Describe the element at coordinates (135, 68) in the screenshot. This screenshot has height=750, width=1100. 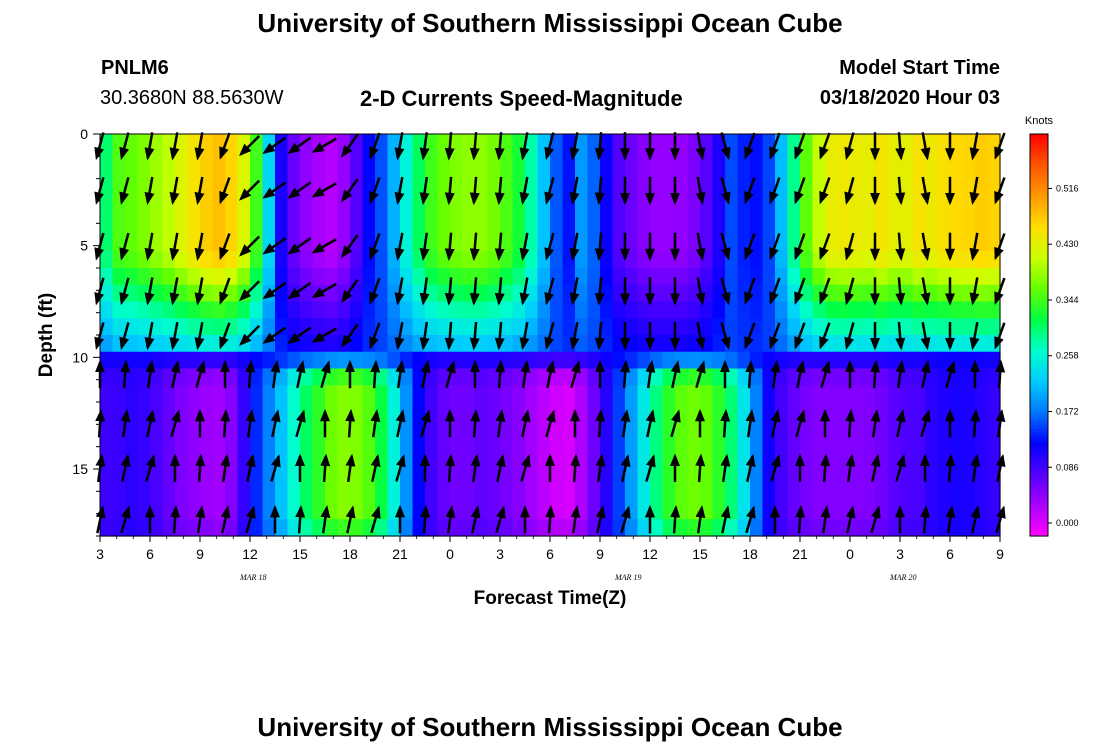
I see `station-id: PNLM6` at that location.